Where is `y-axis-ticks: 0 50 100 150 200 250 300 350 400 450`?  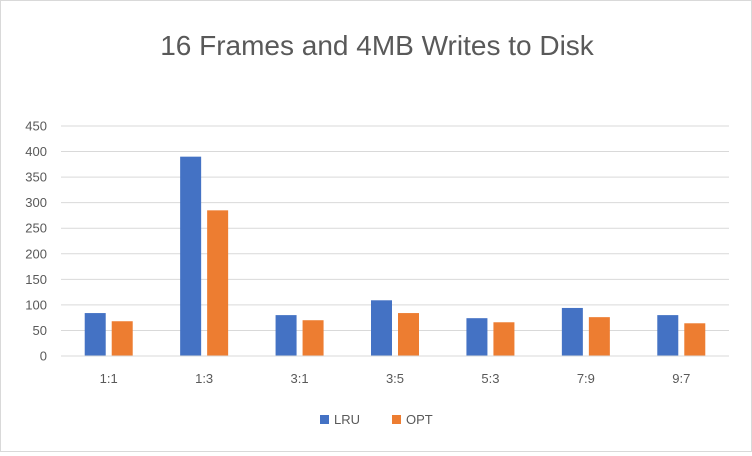 y-axis-ticks: 0 50 100 150 200 250 300 350 400 450 is located at coordinates (36, 241).